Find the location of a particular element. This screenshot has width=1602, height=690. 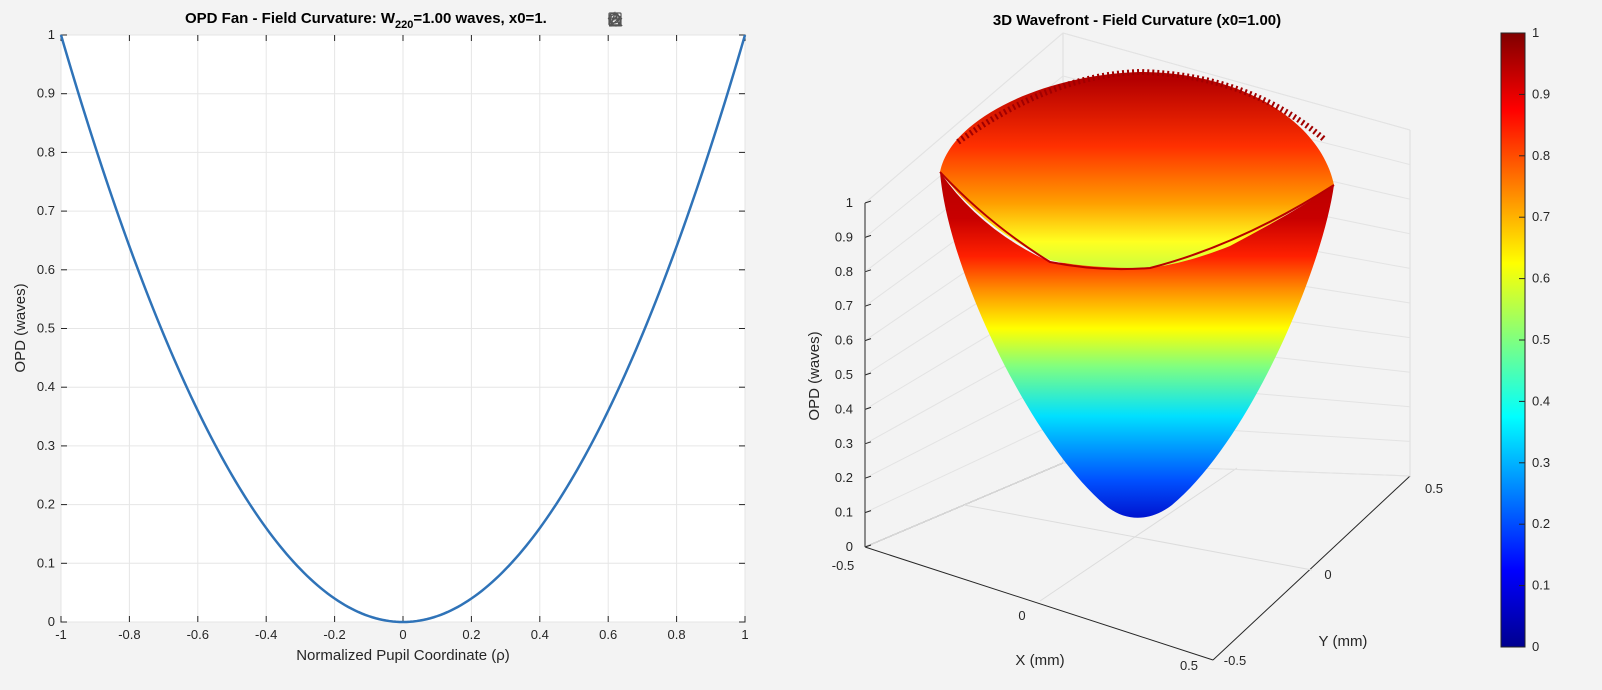

pan-hand-icon is located at coordinates (651, 21).